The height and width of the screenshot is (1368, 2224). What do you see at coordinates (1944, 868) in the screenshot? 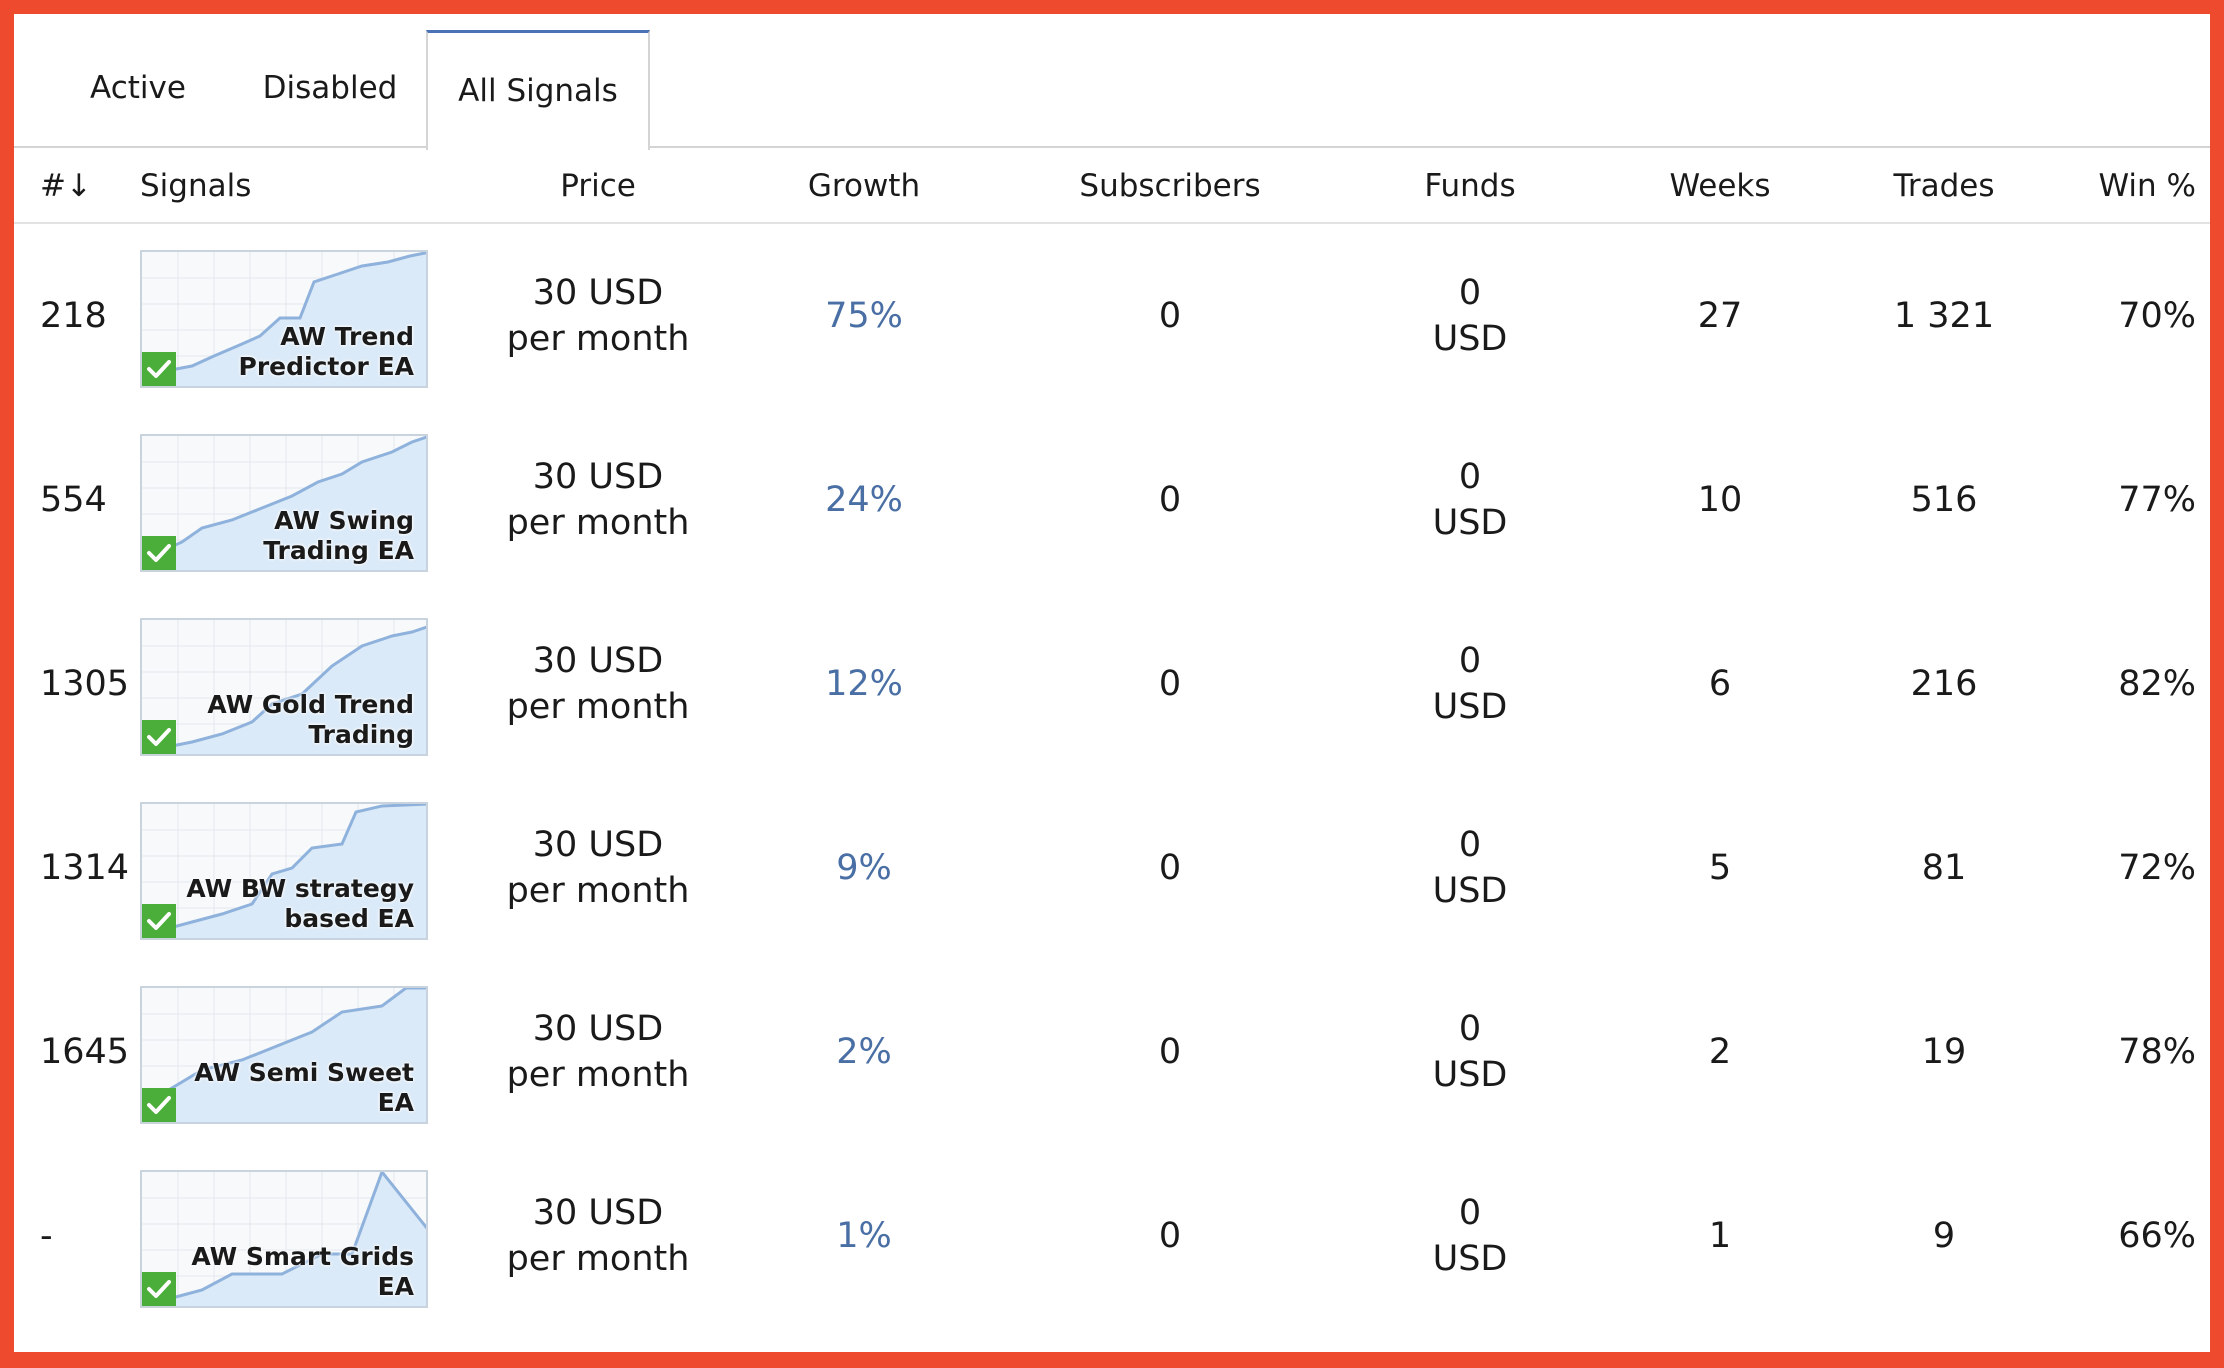
I see `trades-value: 81` at bounding box center [1944, 868].